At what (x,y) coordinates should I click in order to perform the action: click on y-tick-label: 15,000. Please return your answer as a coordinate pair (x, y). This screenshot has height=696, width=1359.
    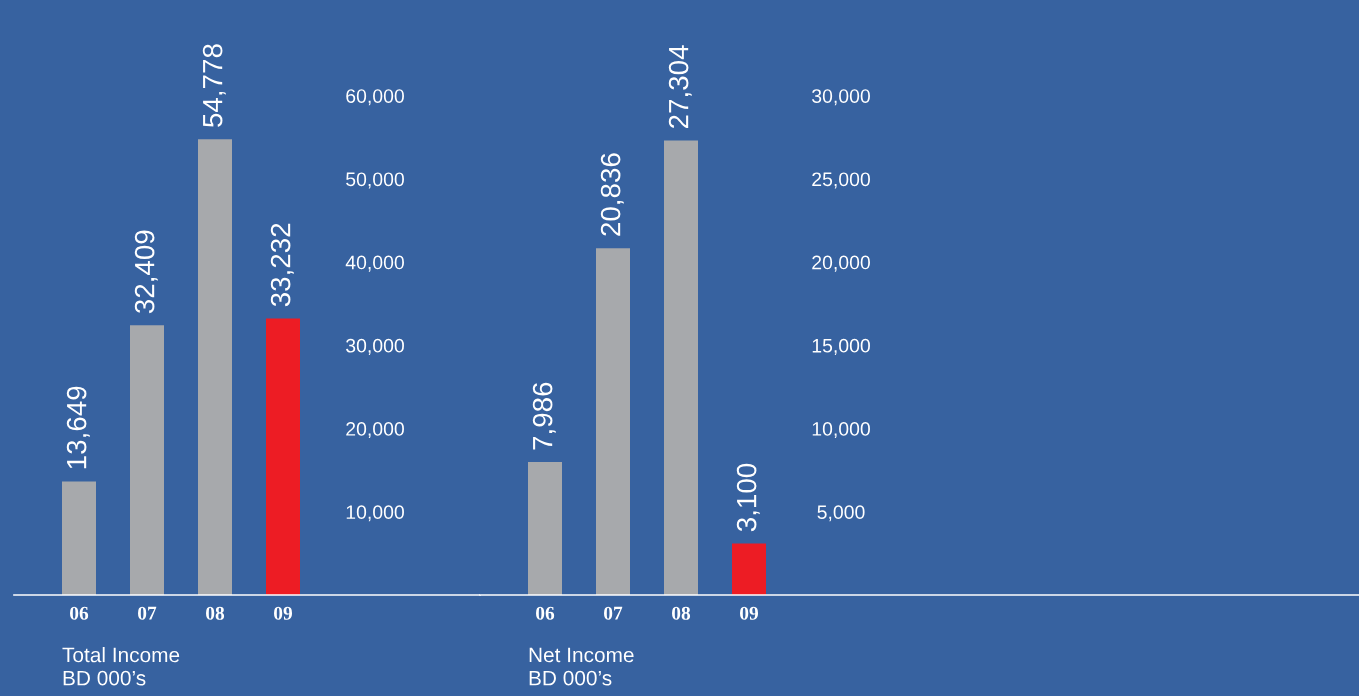
    Looking at the image, I should click on (841, 346).